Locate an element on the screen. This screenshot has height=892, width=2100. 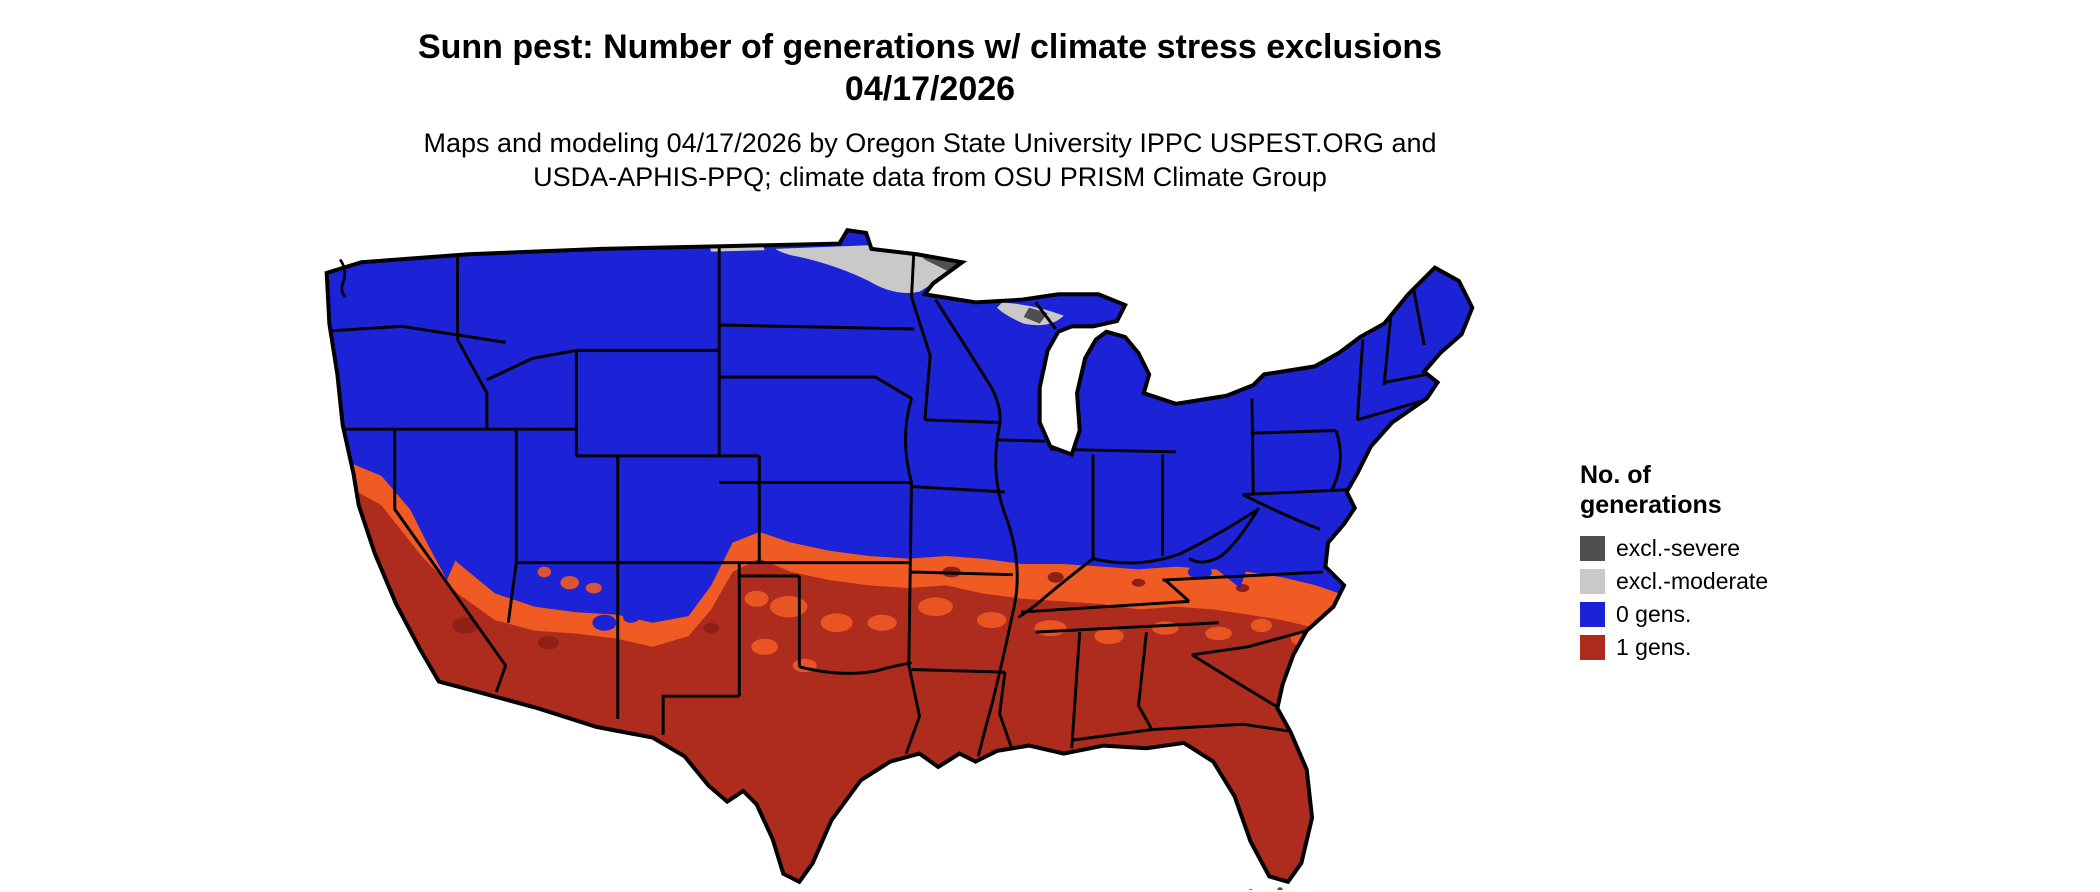
legend-title-line-1: No. of is located at coordinates (1615, 475).